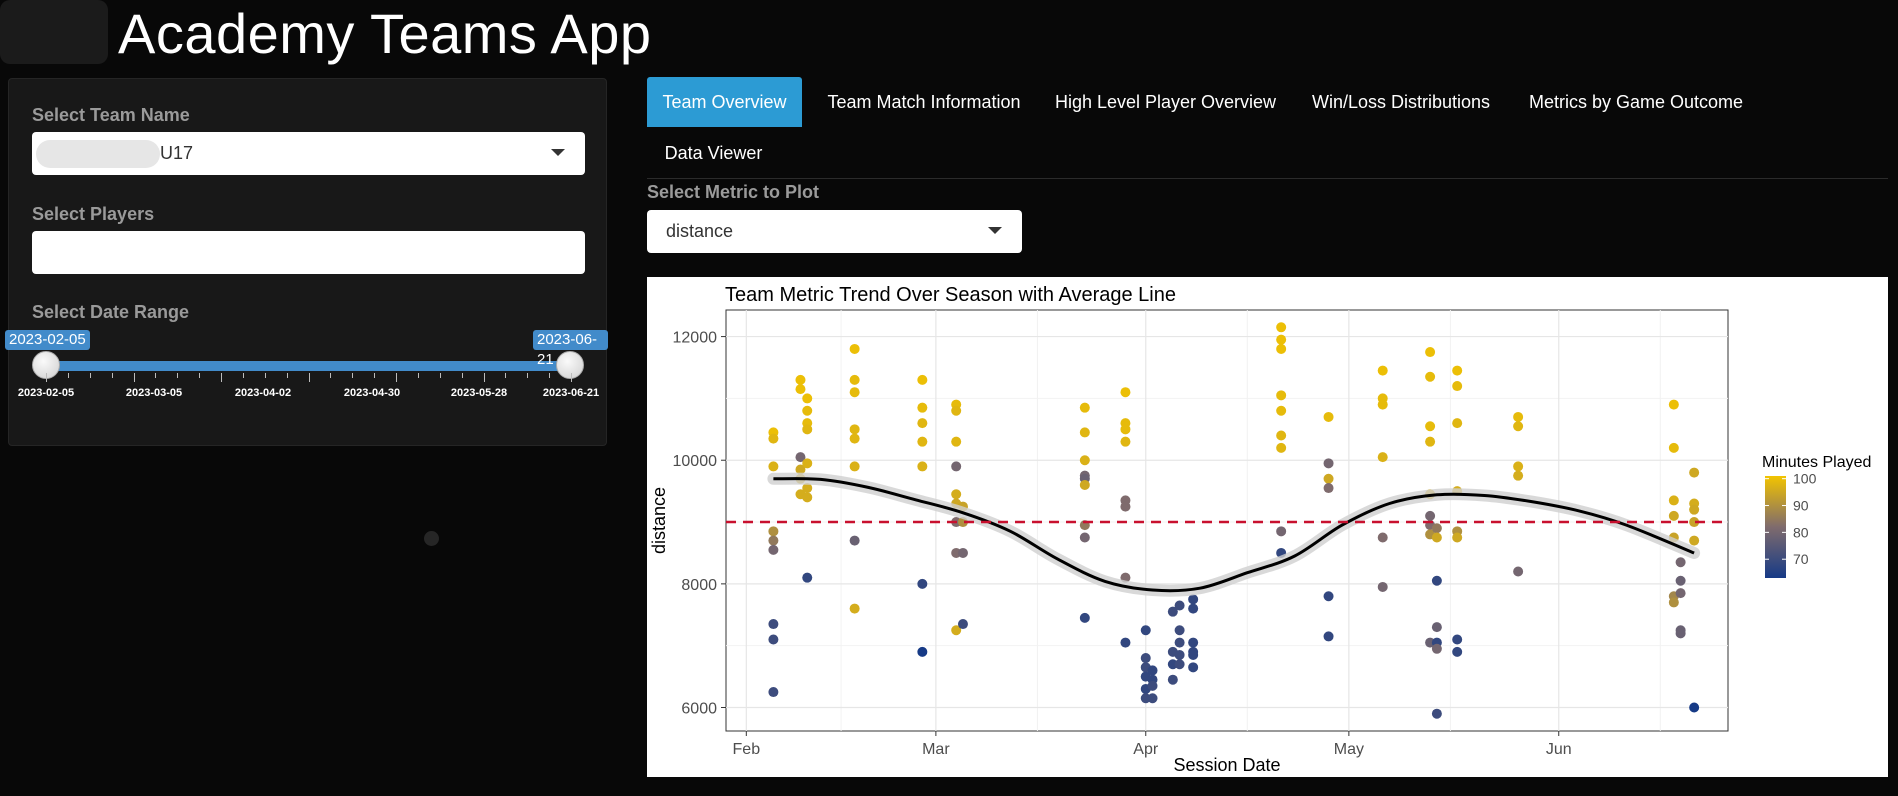 The height and width of the screenshot is (796, 1898). What do you see at coordinates (936, 749) in the screenshot?
I see `x-tick-label: Mar` at bounding box center [936, 749].